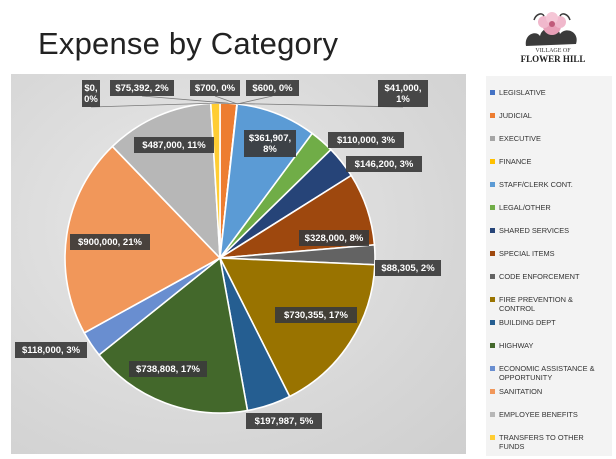  I want to click on legend-label: LEGAL/OTHER, so click(525, 207).